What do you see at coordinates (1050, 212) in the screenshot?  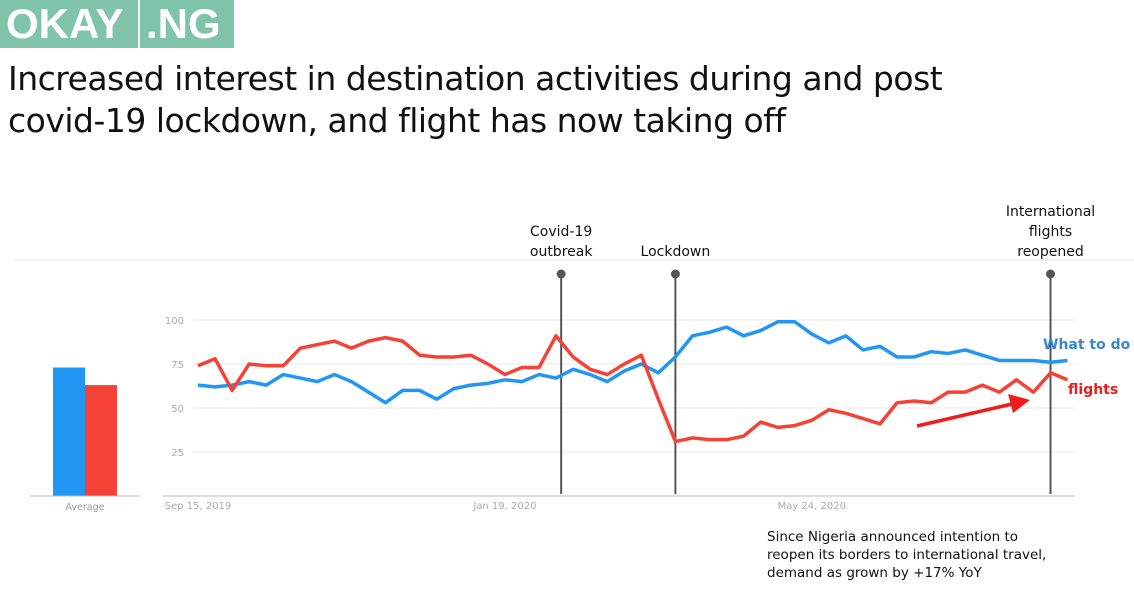 I see `event-label: International` at bounding box center [1050, 212].